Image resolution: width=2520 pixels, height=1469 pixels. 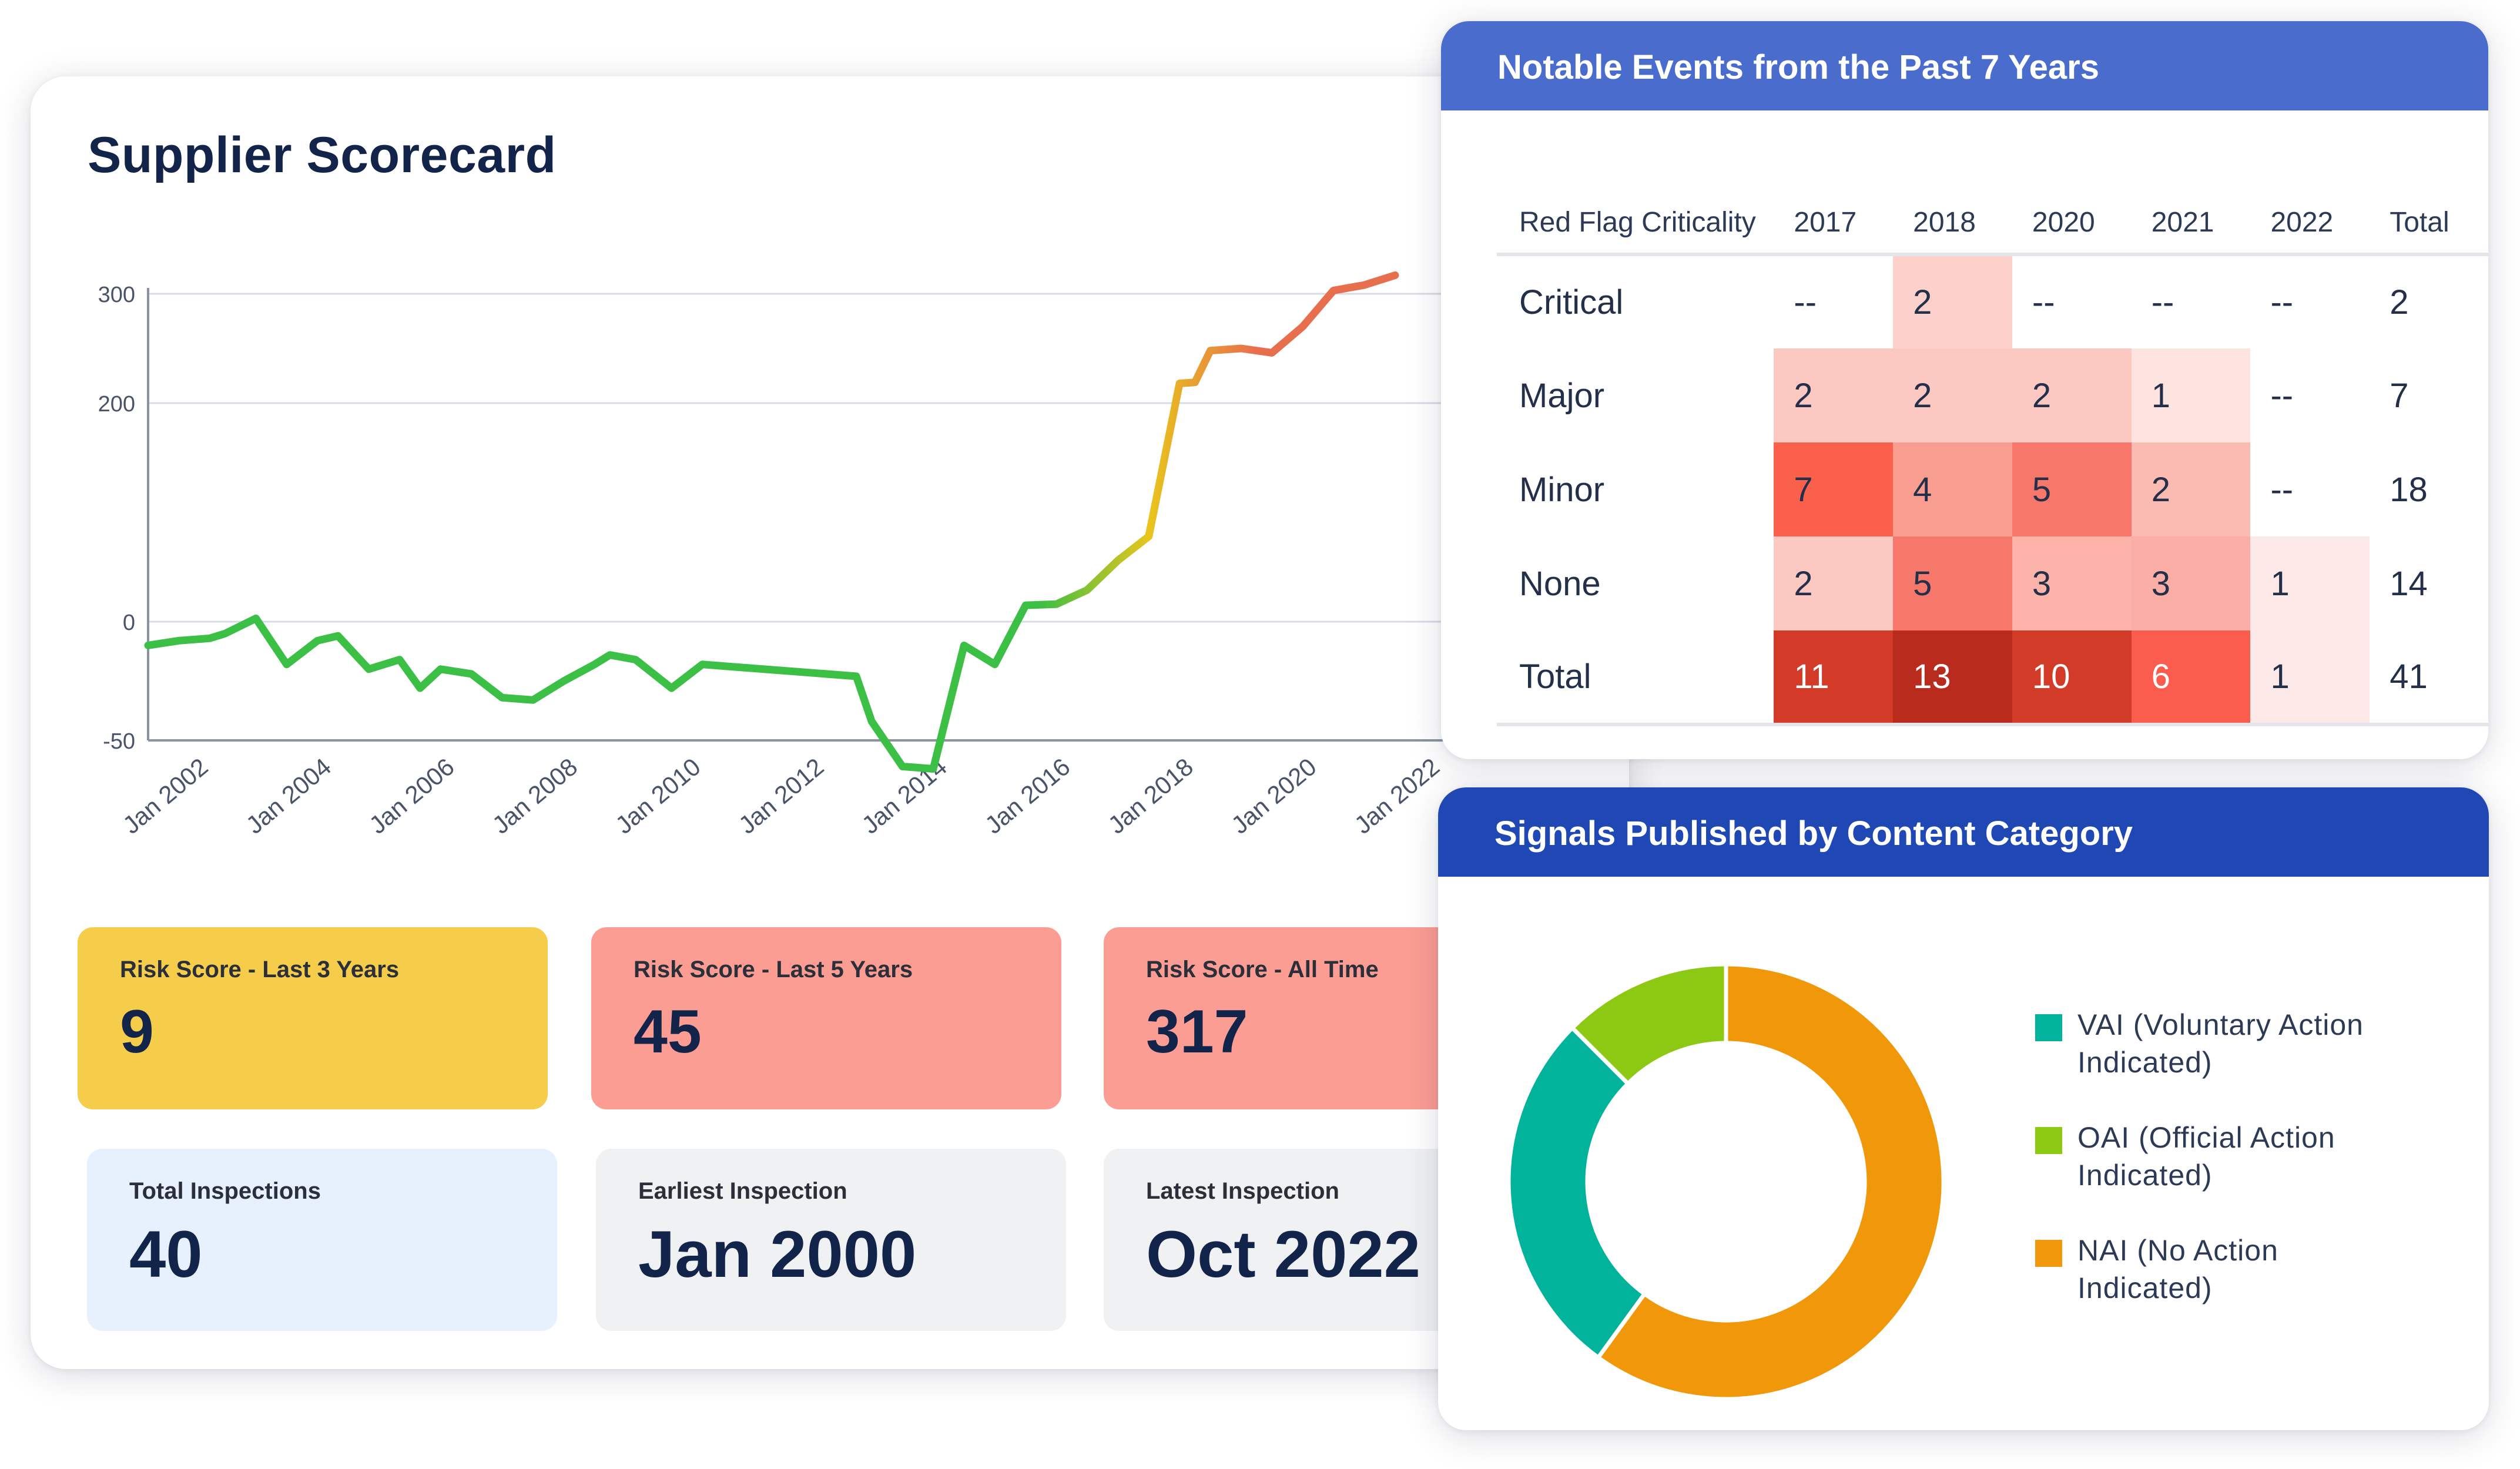 What do you see at coordinates (2191, 224) in the screenshot?
I see `column-header: 2021` at bounding box center [2191, 224].